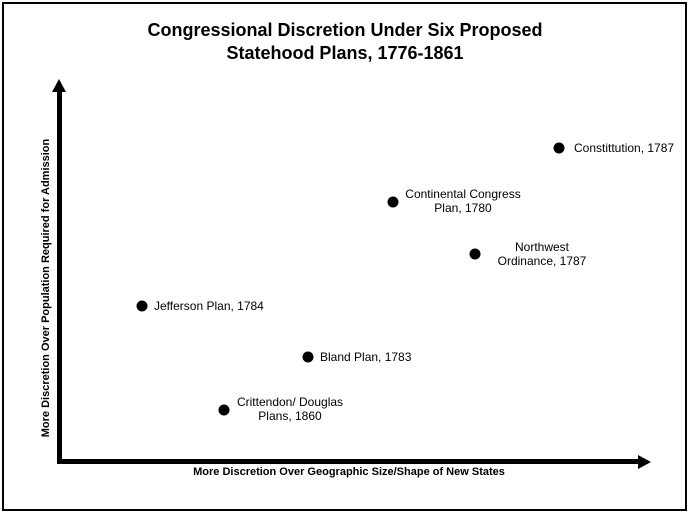 The width and height of the screenshot is (690, 514). Describe the element at coordinates (59, 85) in the screenshot. I see `y-axis-arrow-icon` at that location.